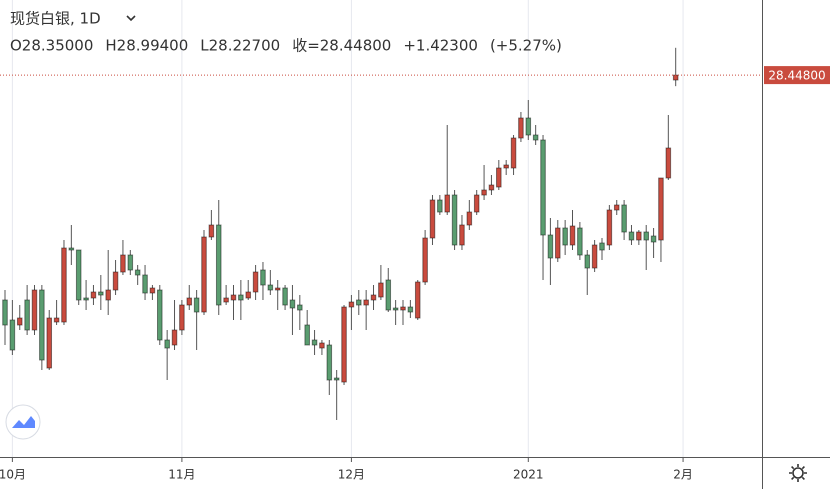 This screenshot has height=489, width=830. Describe the element at coordinates (798, 473) in the screenshot. I see `settings-gear` at that location.